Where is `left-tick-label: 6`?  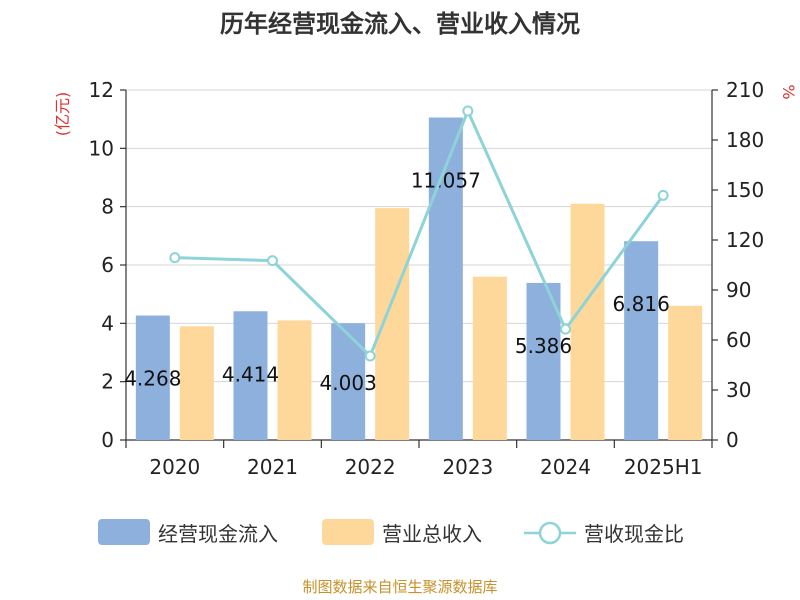
left-tick-label: 6 is located at coordinates (107, 265).